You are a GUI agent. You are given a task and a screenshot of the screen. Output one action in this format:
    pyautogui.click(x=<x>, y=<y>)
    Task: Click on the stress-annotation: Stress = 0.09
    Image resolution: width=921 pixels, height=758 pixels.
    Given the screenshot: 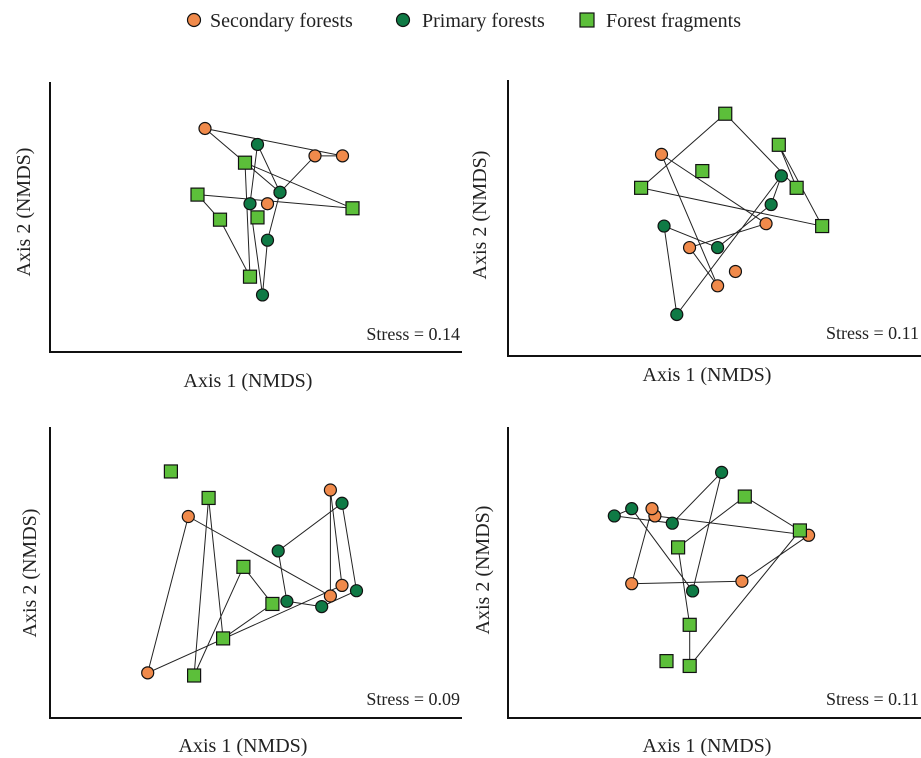 What is the action you would take?
    pyautogui.click(x=413, y=699)
    